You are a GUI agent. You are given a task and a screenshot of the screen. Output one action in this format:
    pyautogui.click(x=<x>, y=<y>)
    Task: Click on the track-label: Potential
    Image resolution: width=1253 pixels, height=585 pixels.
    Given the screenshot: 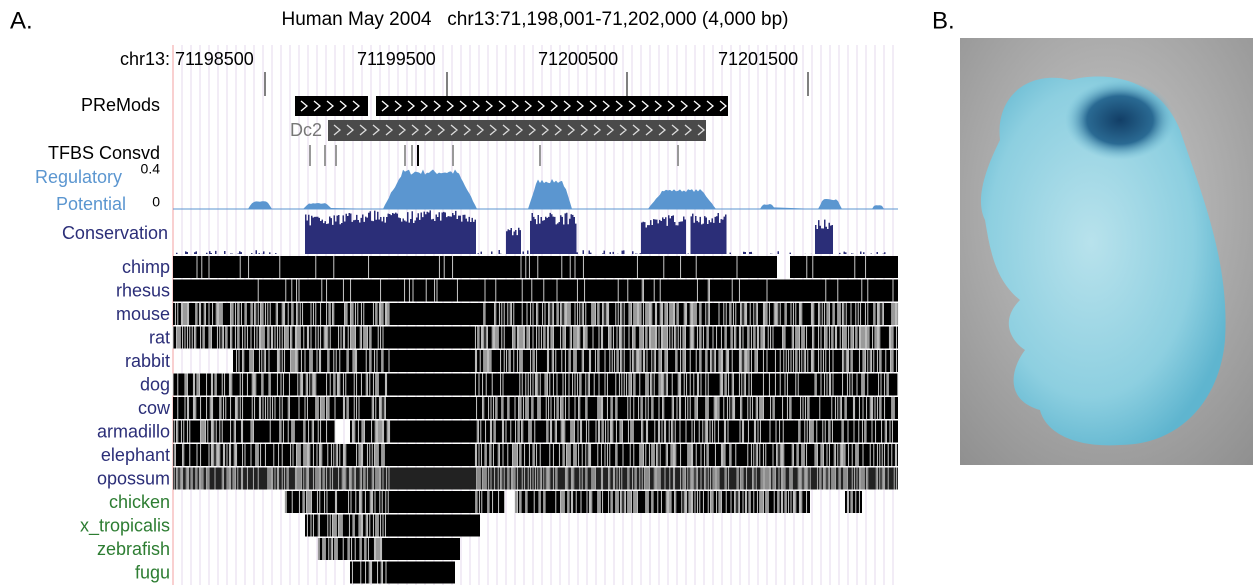 What is the action you would take?
    pyautogui.click(x=91, y=204)
    